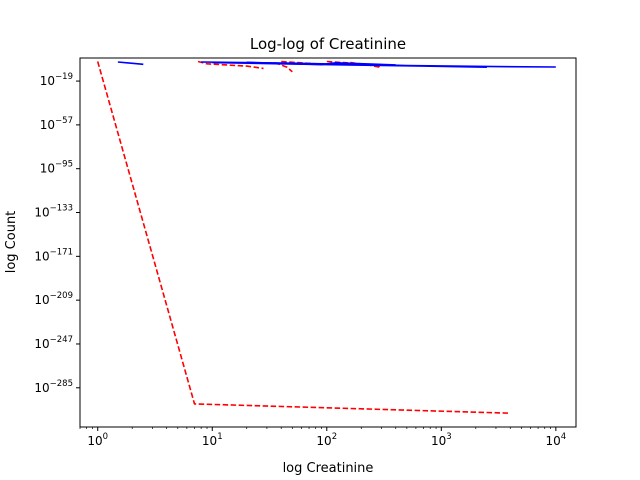 Image resolution: width=640 pixels, height=480 pixels. What do you see at coordinates (328, 44) in the screenshot?
I see `chart-title: Log-log of Creatinine` at bounding box center [328, 44].